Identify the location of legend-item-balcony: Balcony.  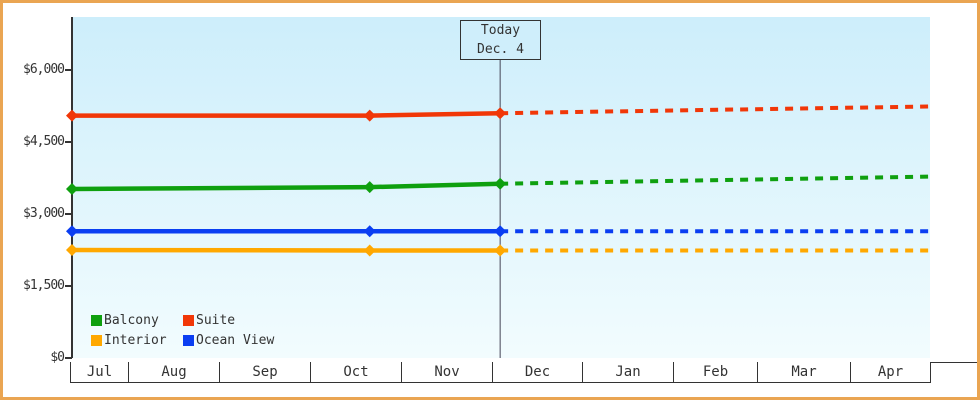
(137, 320).